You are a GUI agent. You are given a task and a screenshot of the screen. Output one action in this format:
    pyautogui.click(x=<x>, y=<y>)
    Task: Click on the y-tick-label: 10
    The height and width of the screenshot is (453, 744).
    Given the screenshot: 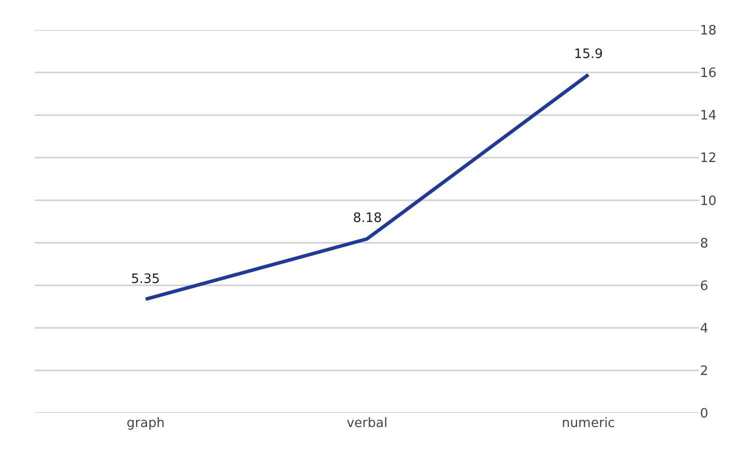 What is the action you would take?
    pyautogui.click(x=708, y=201)
    